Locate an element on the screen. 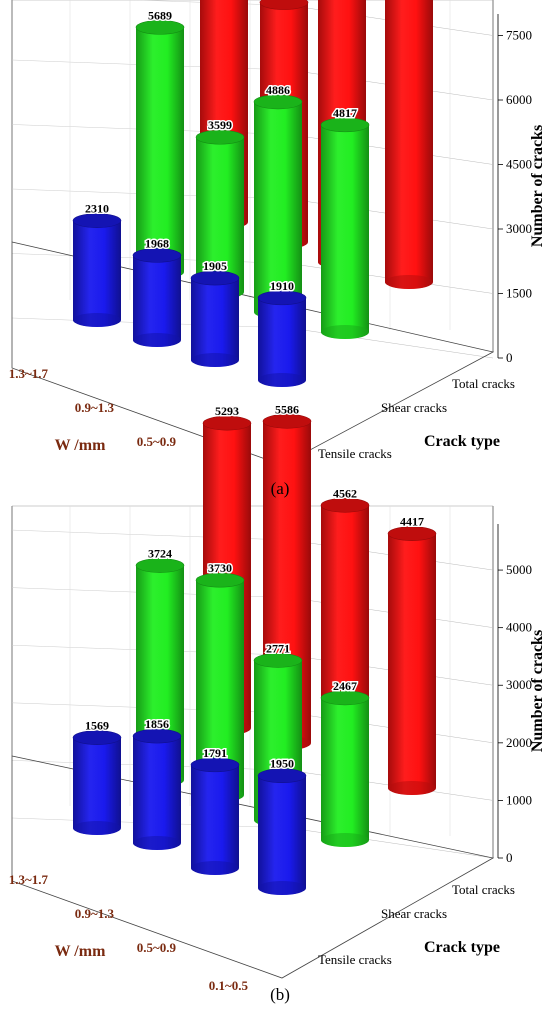 This screenshot has width=550, height=1009. data-label: 1569 is located at coordinates (97, 726).